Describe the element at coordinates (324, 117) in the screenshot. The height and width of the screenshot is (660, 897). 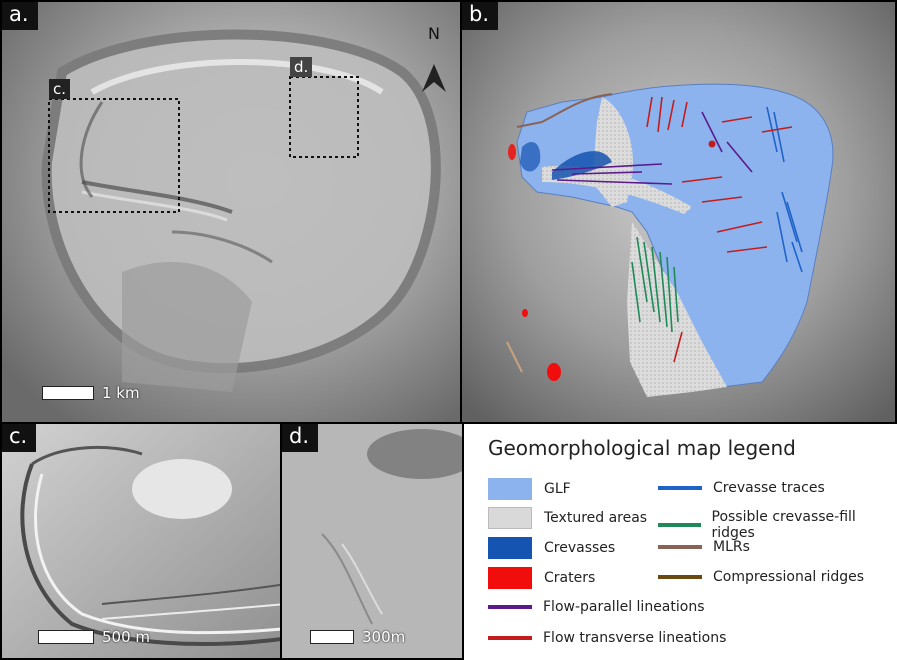
I see `inset-box-d` at that location.